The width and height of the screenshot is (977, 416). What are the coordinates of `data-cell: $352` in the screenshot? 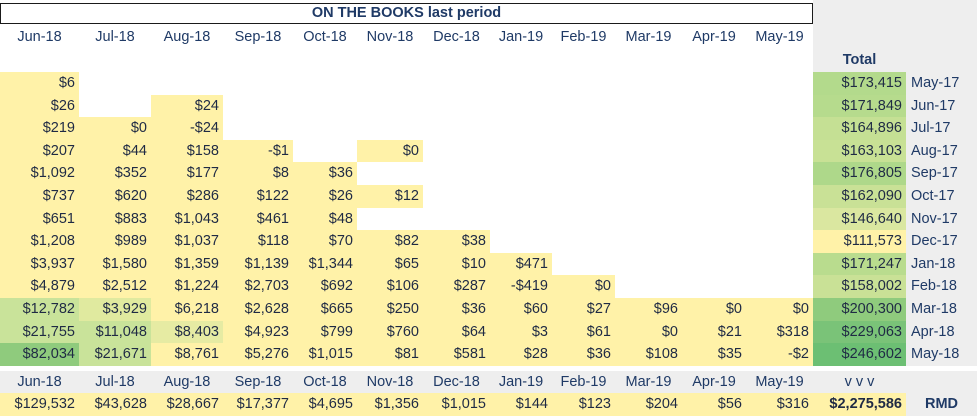 It's located at (115, 173).